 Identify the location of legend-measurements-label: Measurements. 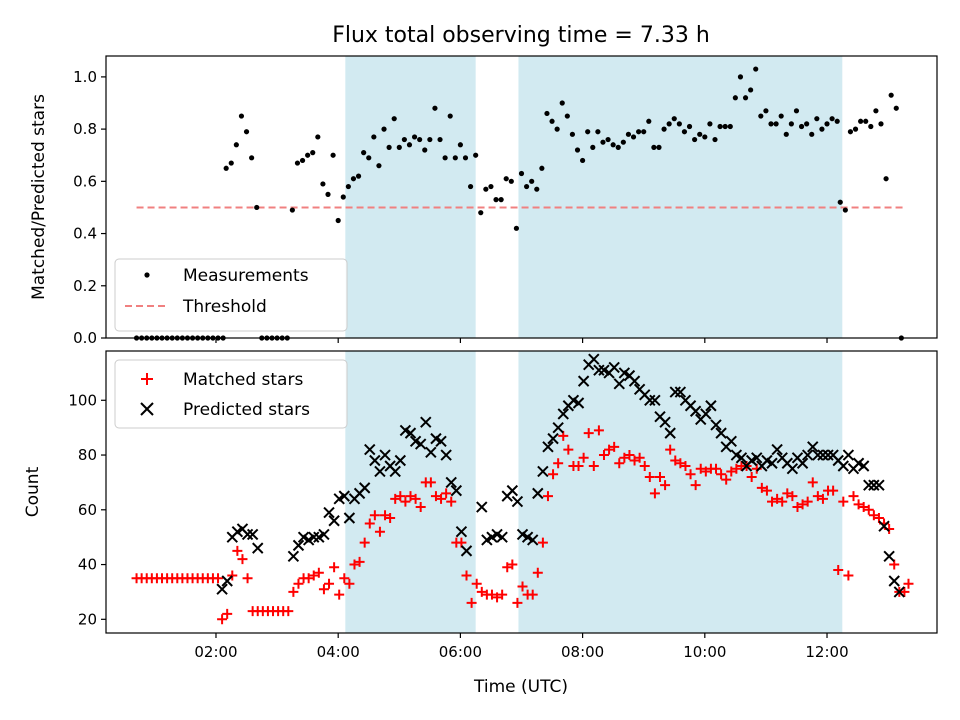
(246, 276).